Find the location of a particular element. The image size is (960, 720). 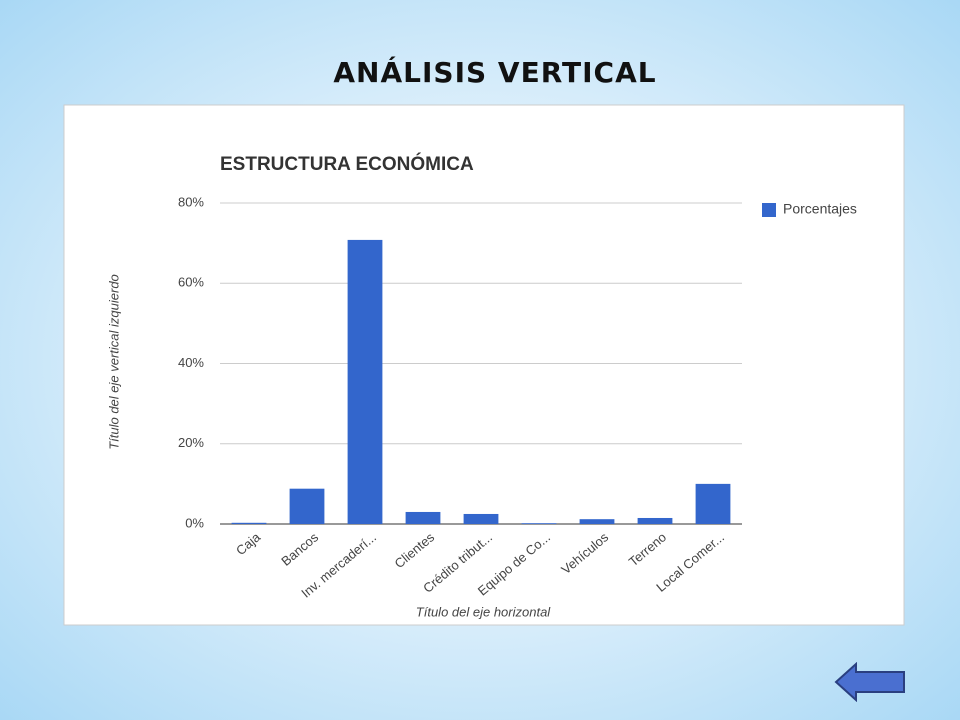

y-tick-label: 0% is located at coordinates (194, 522).